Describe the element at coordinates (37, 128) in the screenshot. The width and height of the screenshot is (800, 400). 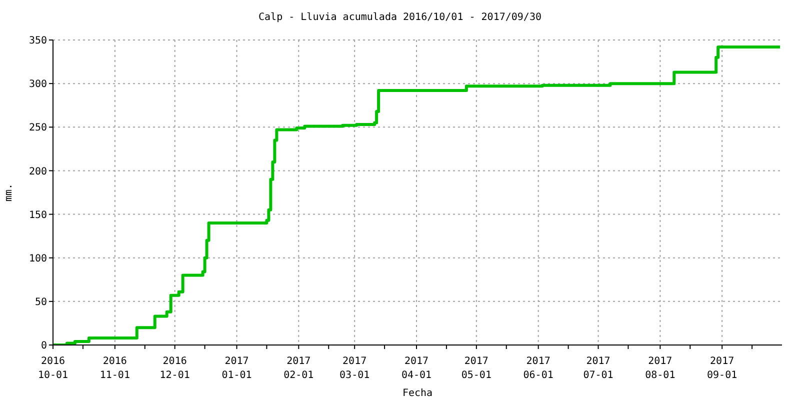
I see `y-tick-label: 250` at that location.